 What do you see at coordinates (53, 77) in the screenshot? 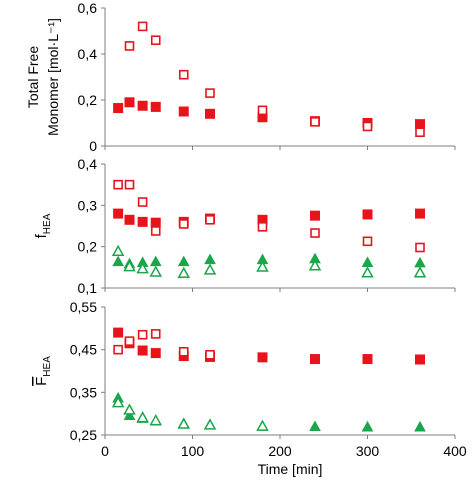
I see `y-axis-label: Monomer [mol·L⁻¹]` at bounding box center [53, 77].